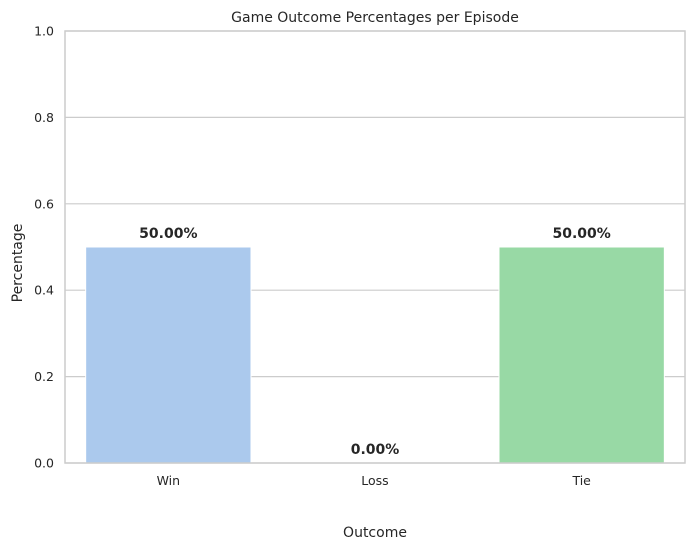  I want to click on y-tick-label: 0.8, so click(44, 117).